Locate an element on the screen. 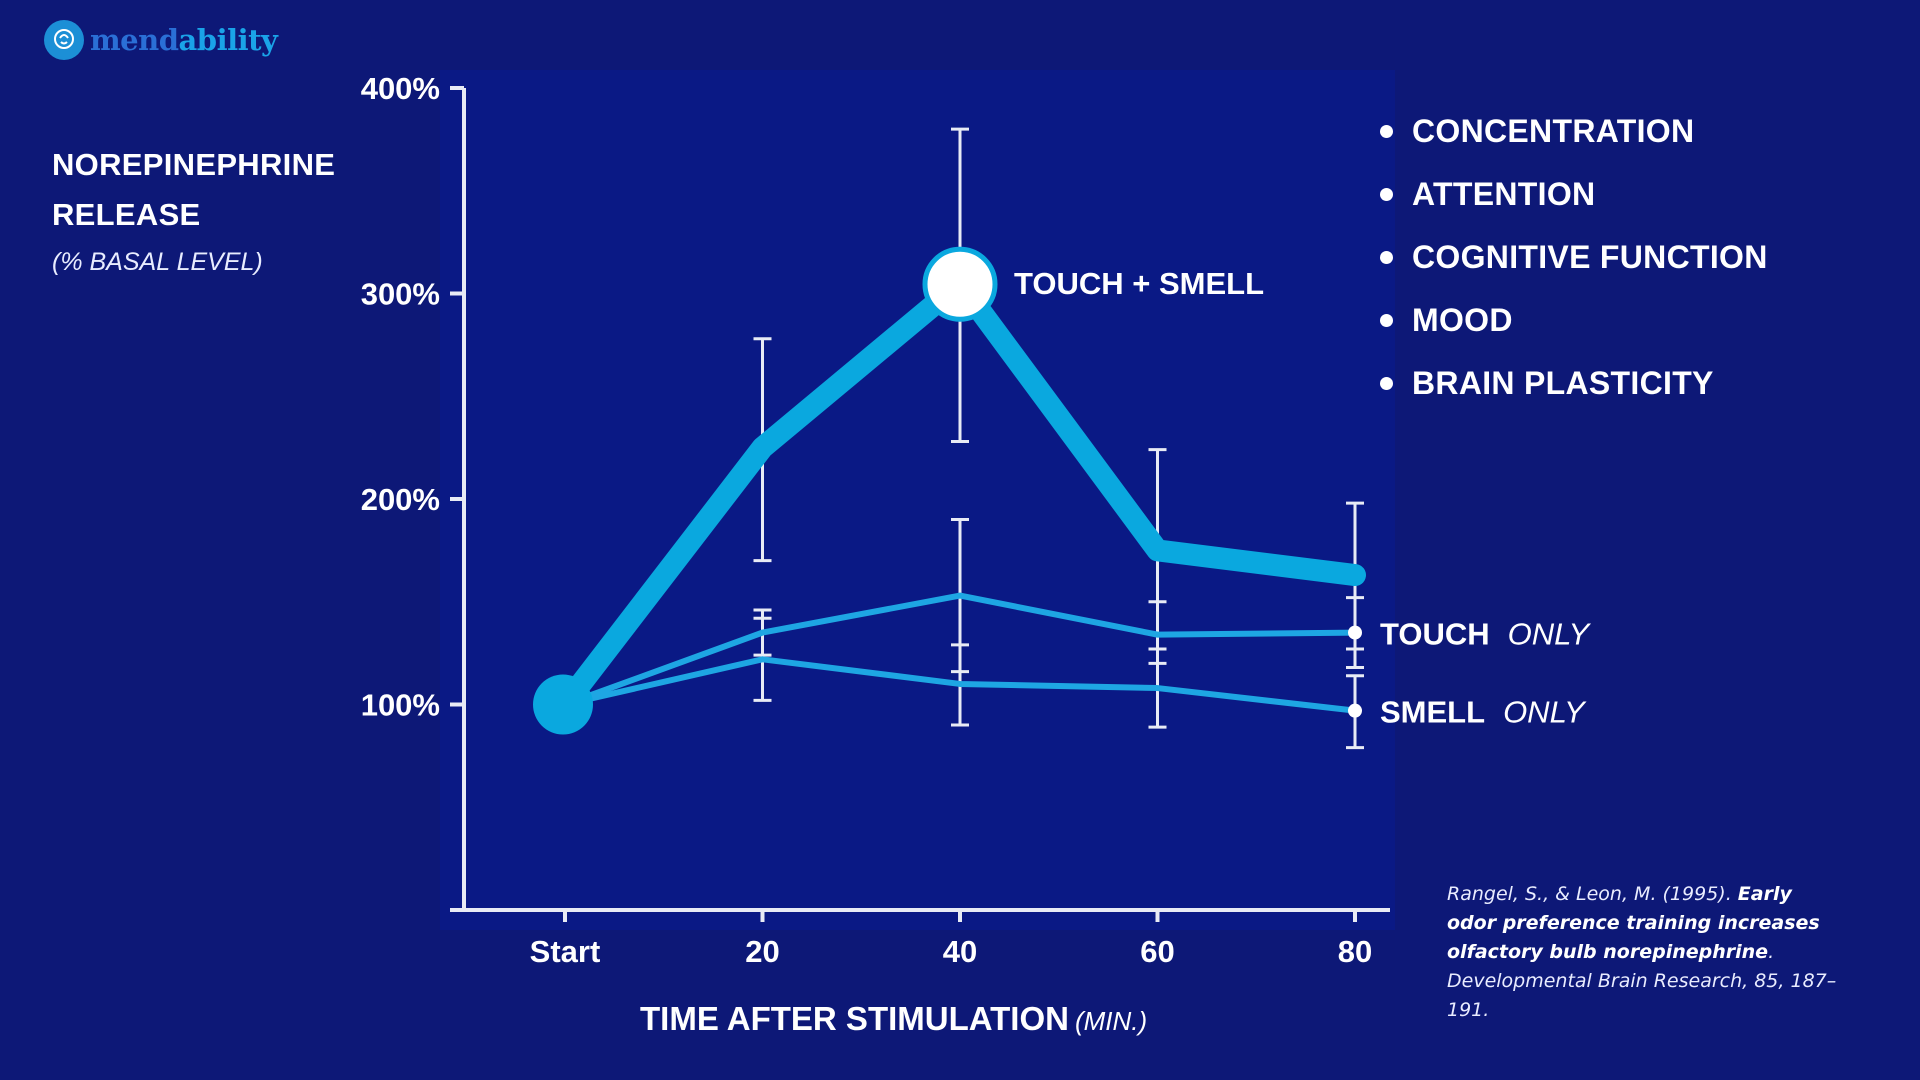 The width and height of the screenshot is (1920, 1080). citation-authors: Rangel, S., & Leon, M. (1995). is located at coordinates (1589, 894).